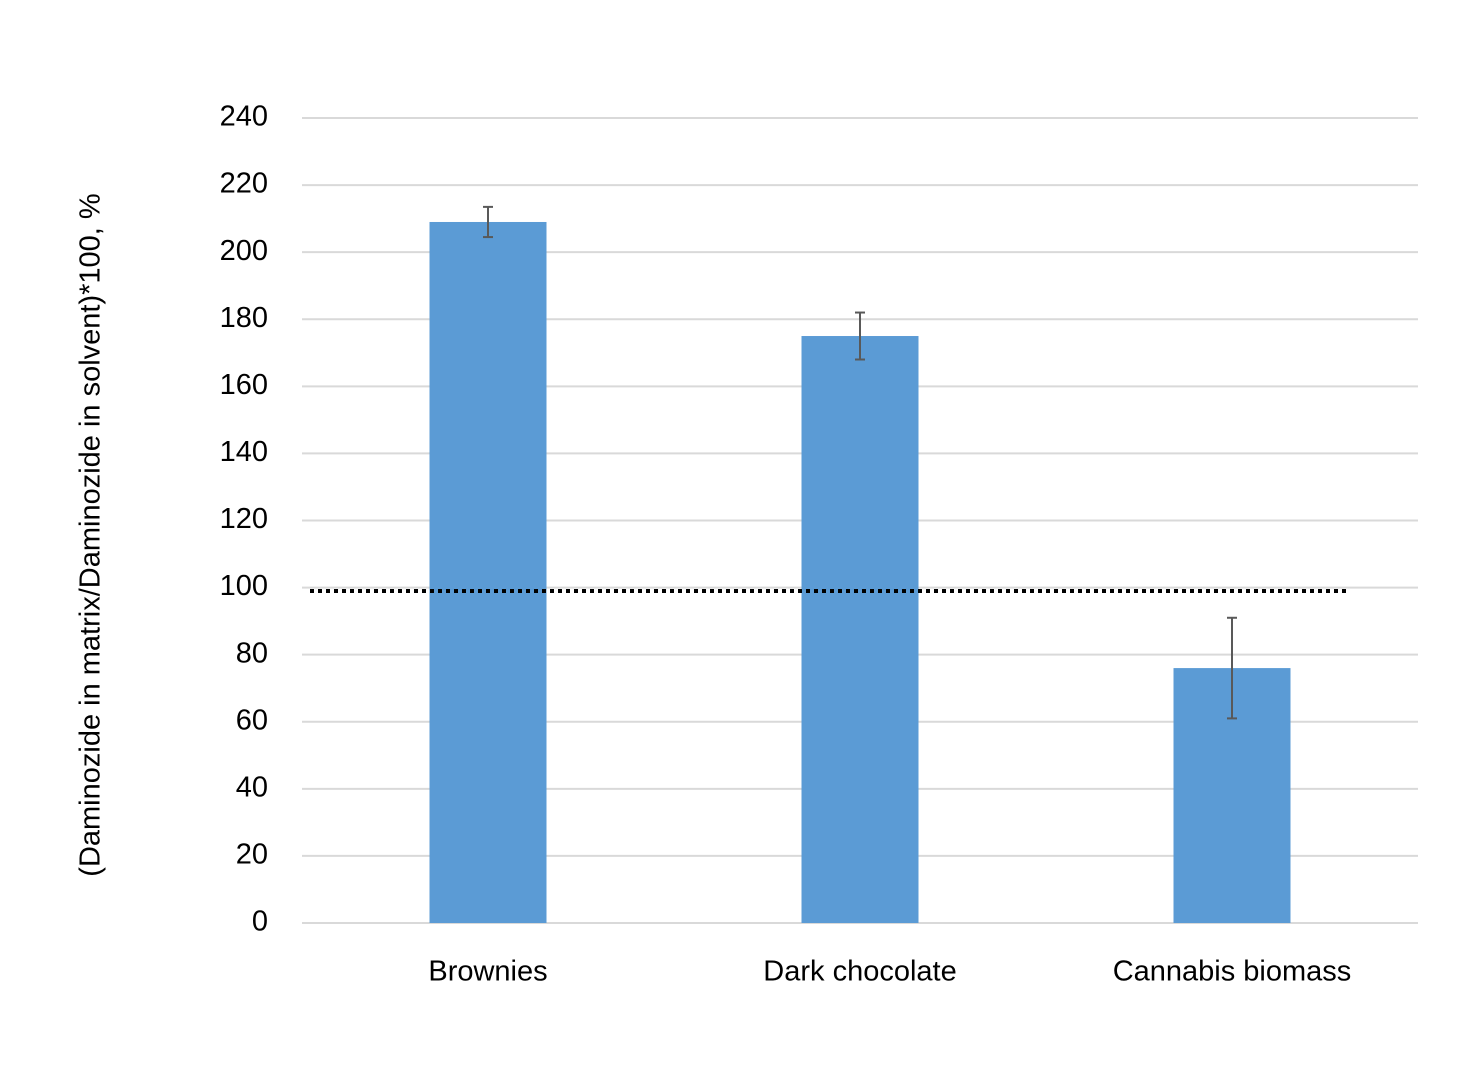 This screenshot has height=1087, width=1472. Describe the element at coordinates (260, 922) in the screenshot. I see `y-tick-label: 0` at that location.